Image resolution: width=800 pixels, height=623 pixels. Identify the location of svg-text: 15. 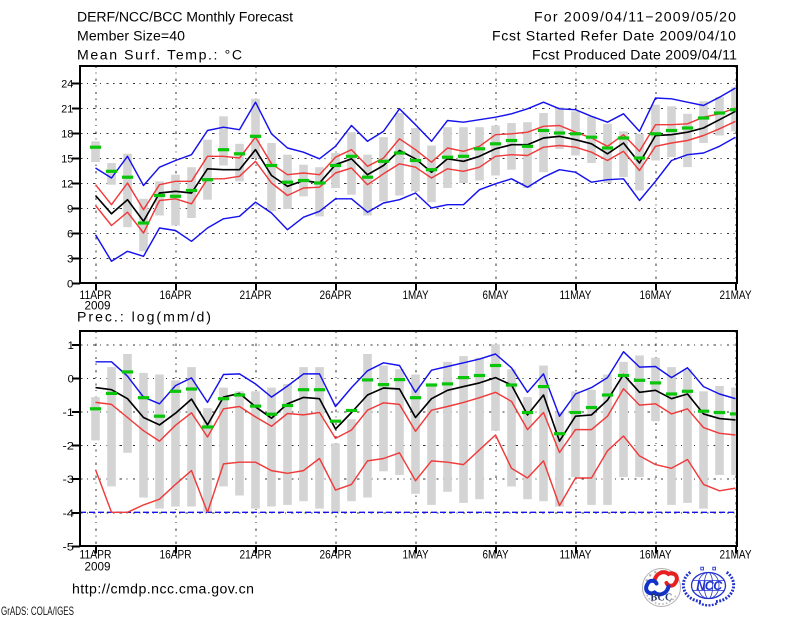
(67, 160).